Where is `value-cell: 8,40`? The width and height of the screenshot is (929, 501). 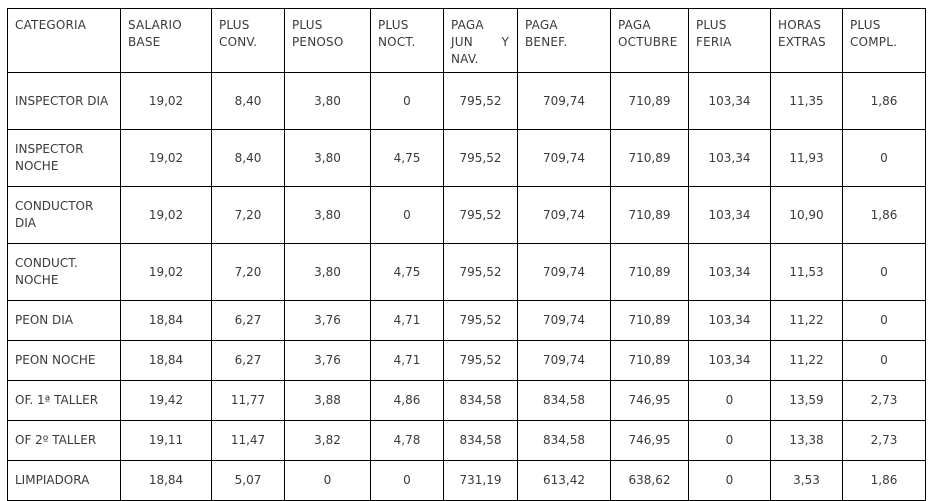
value-cell: 8,40 is located at coordinates (248, 101).